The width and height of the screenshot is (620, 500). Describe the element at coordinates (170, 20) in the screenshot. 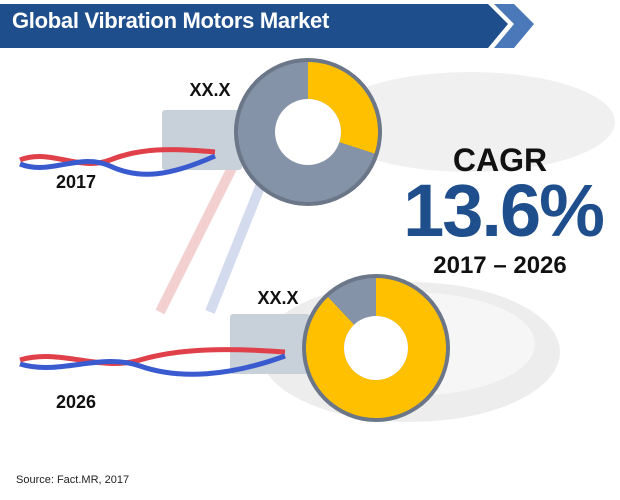

I see `page-title: Global Vibration Motors Market` at that location.